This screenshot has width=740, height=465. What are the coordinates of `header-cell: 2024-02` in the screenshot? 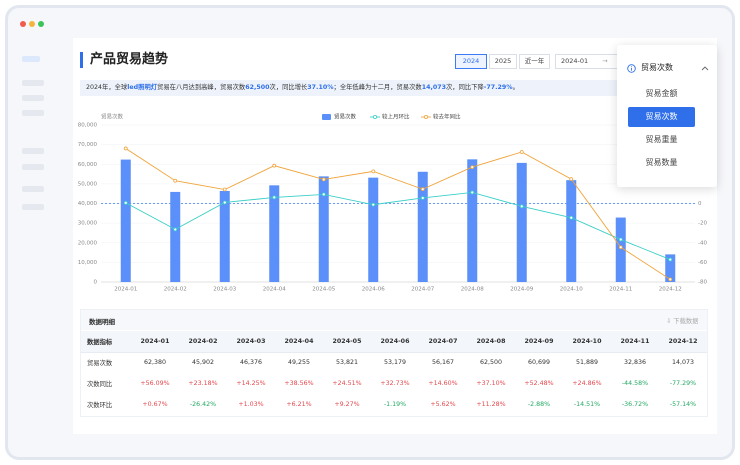 It's located at (203, 342).